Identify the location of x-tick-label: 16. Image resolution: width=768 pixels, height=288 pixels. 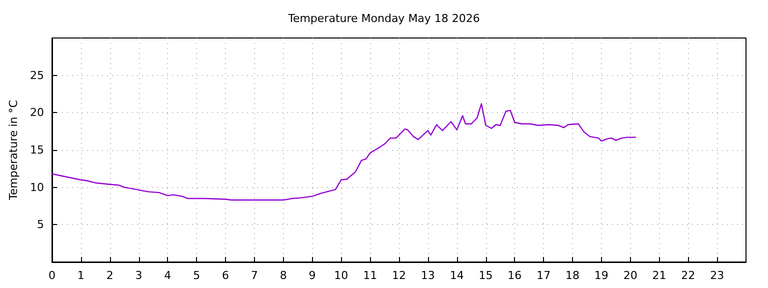
(515, 275).